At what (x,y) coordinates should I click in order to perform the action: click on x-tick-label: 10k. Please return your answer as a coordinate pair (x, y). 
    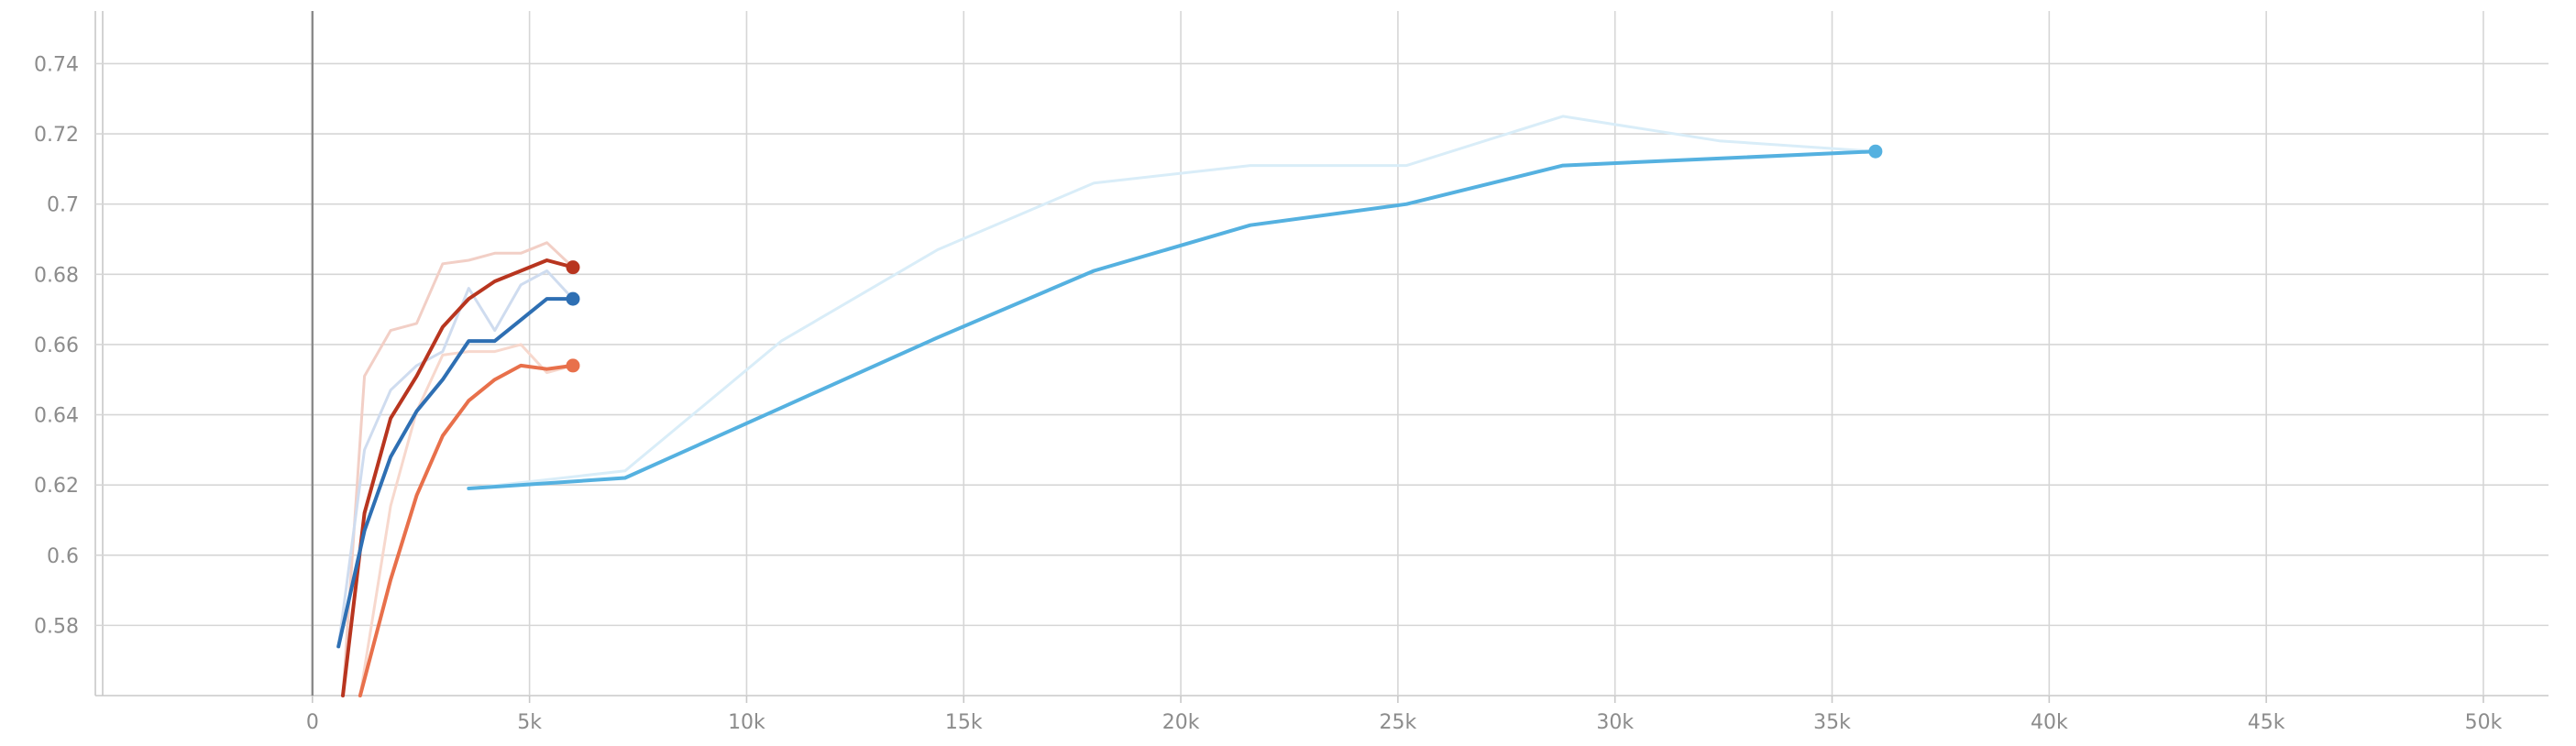
    Looking at the image, I should click on (746, 722).